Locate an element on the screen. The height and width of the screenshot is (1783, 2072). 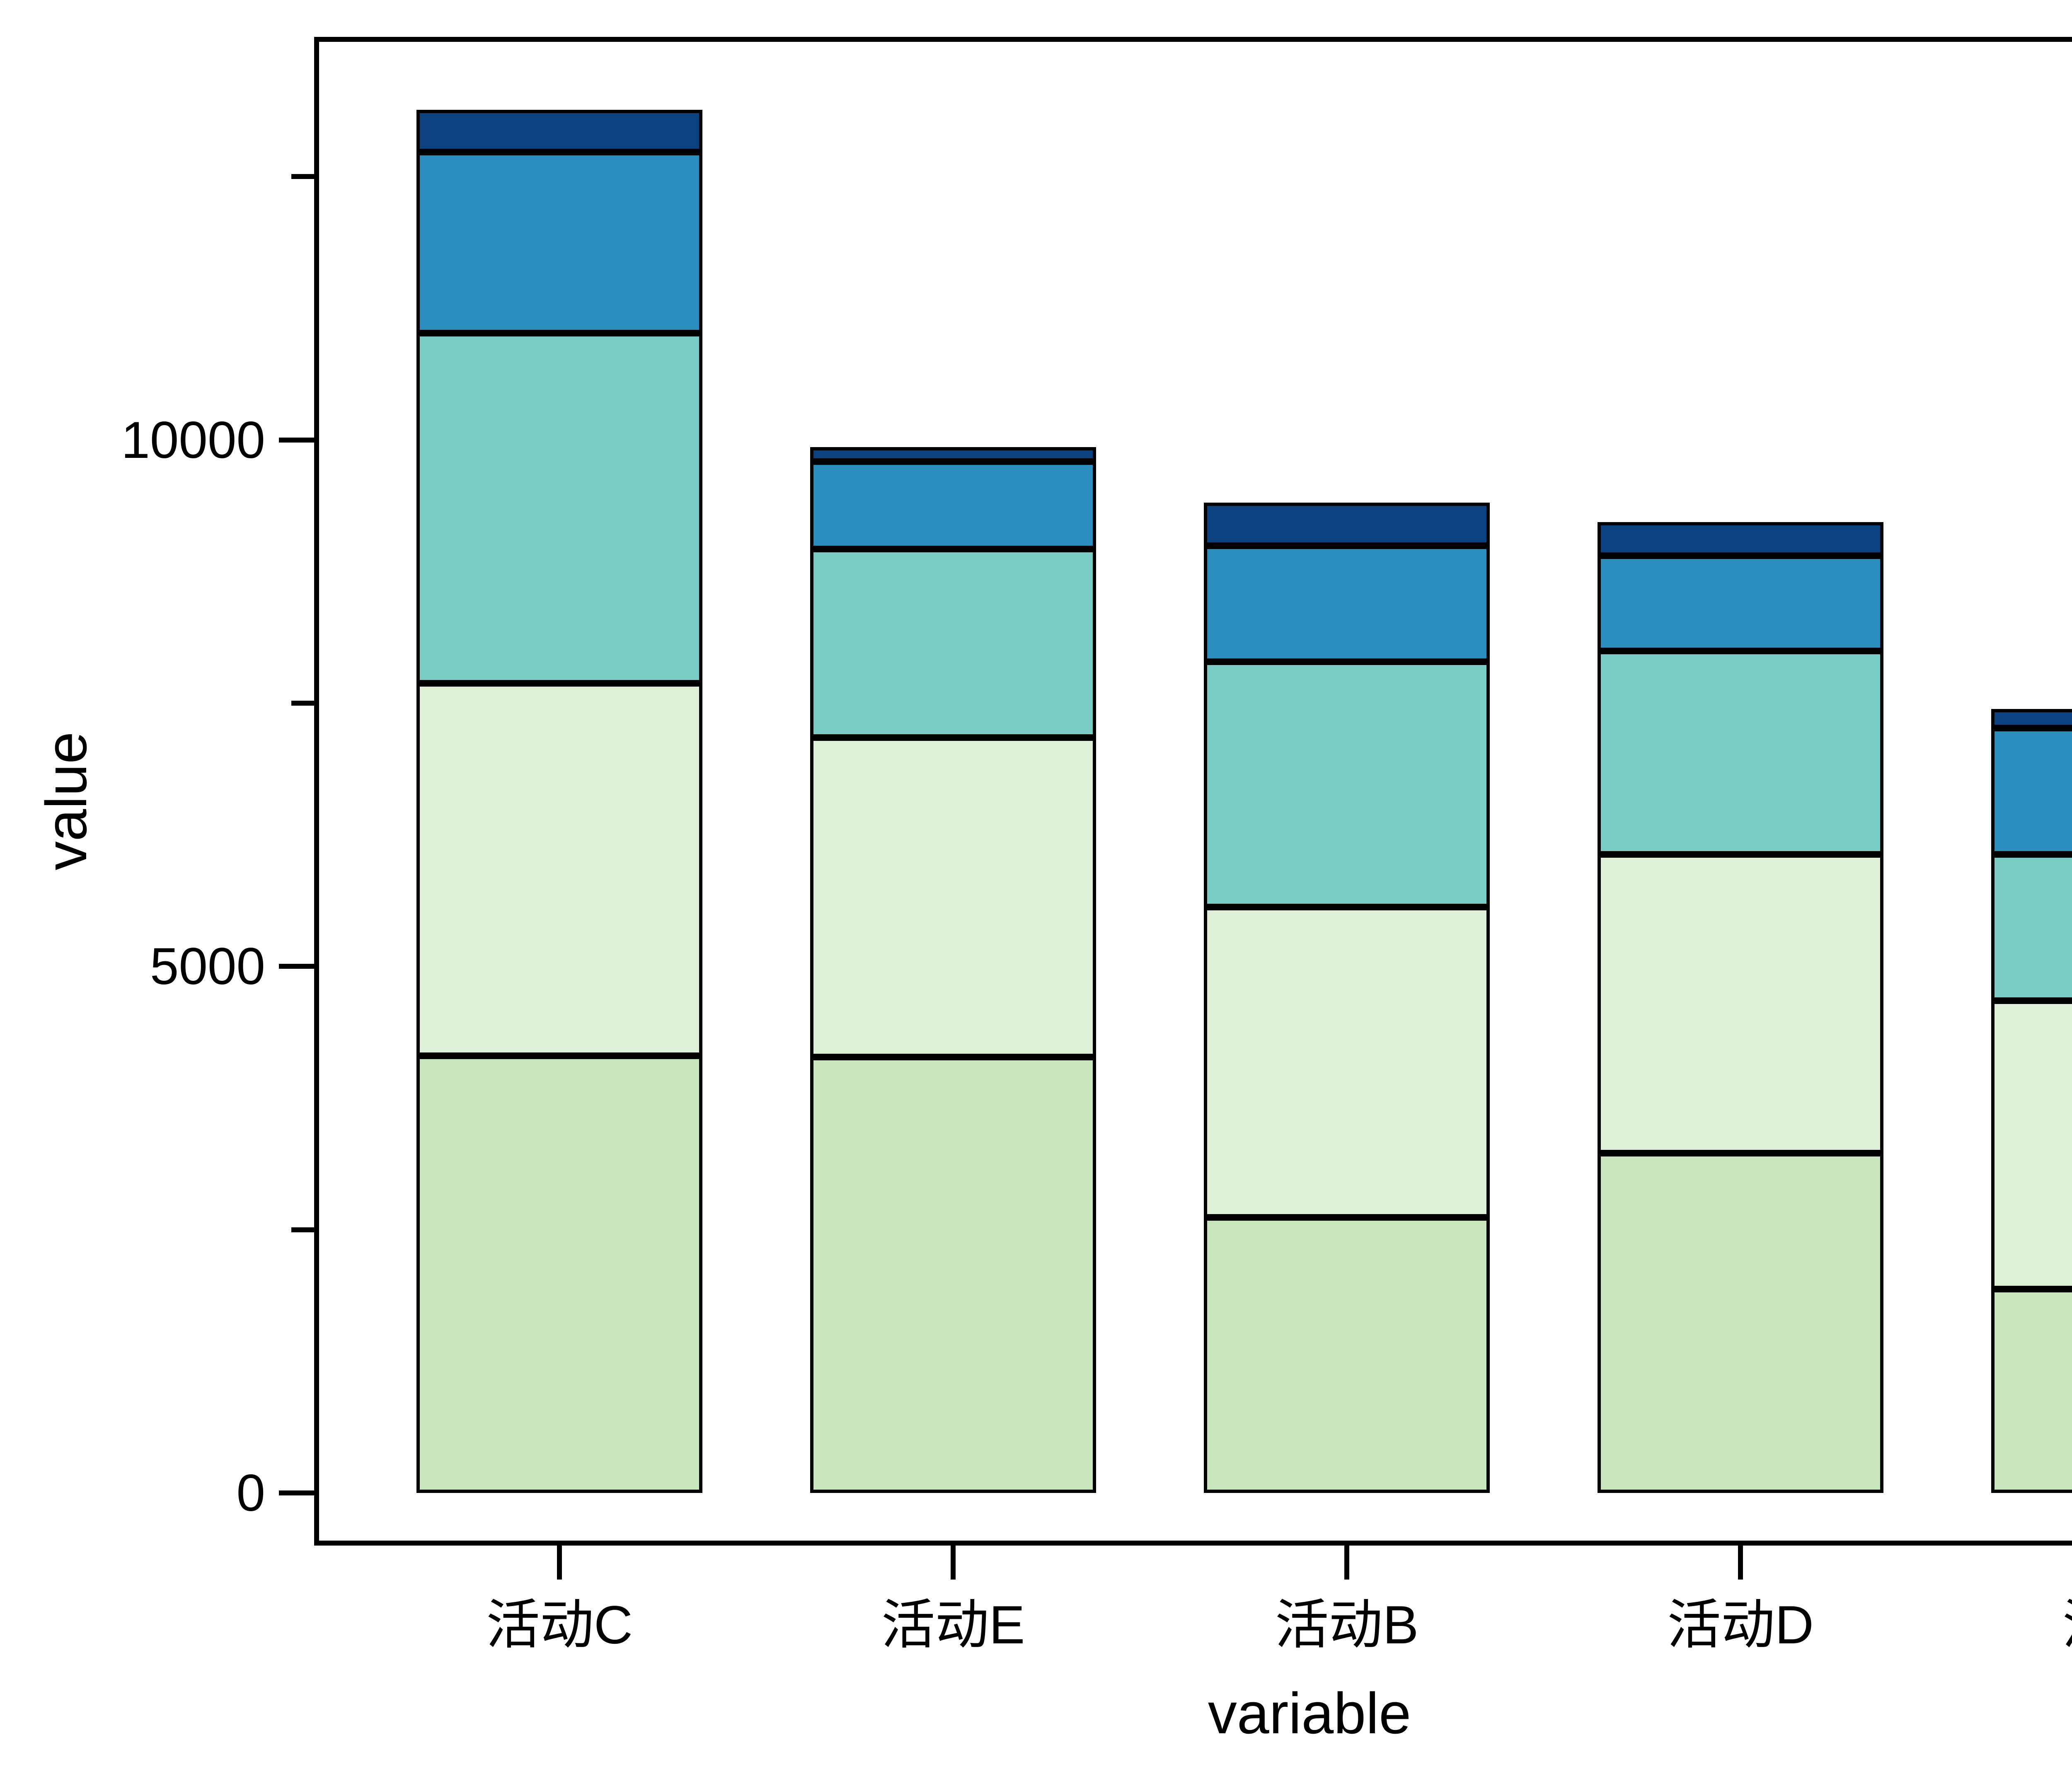
y-axis-title: value is located at coordinates (66, 801).